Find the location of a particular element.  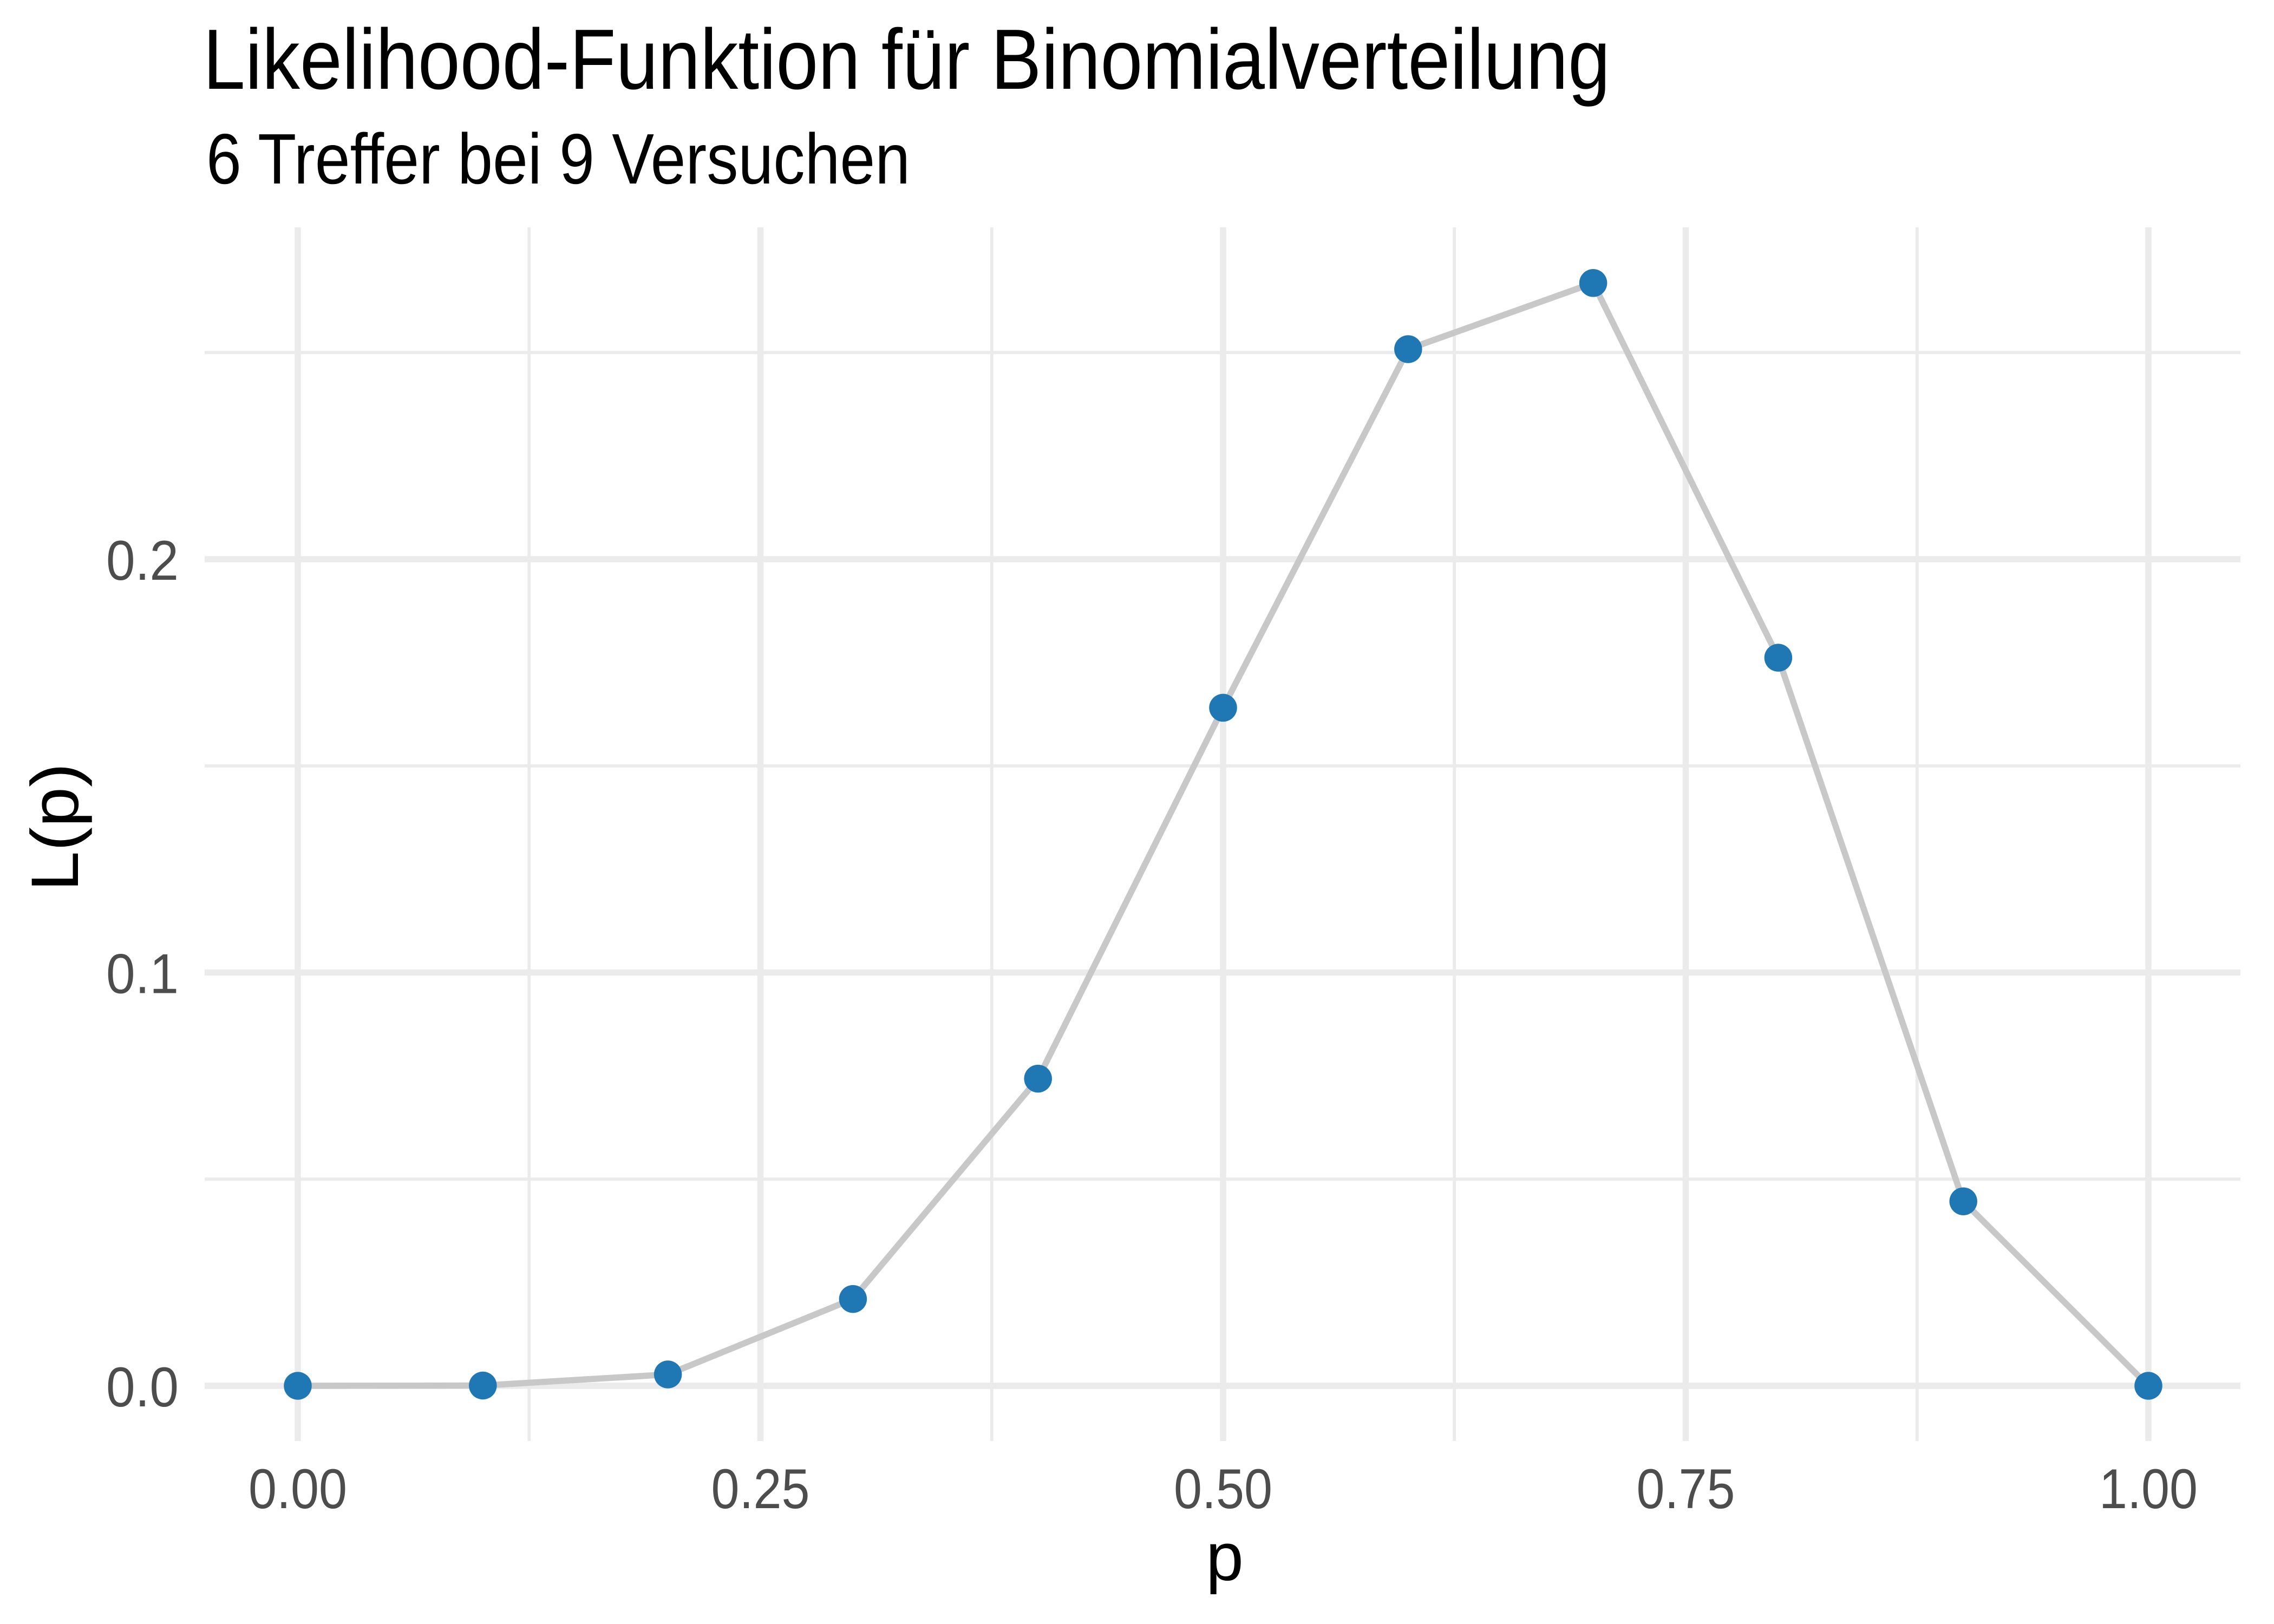

svg-text: 0.25 is located at coordinates (761, 1489).